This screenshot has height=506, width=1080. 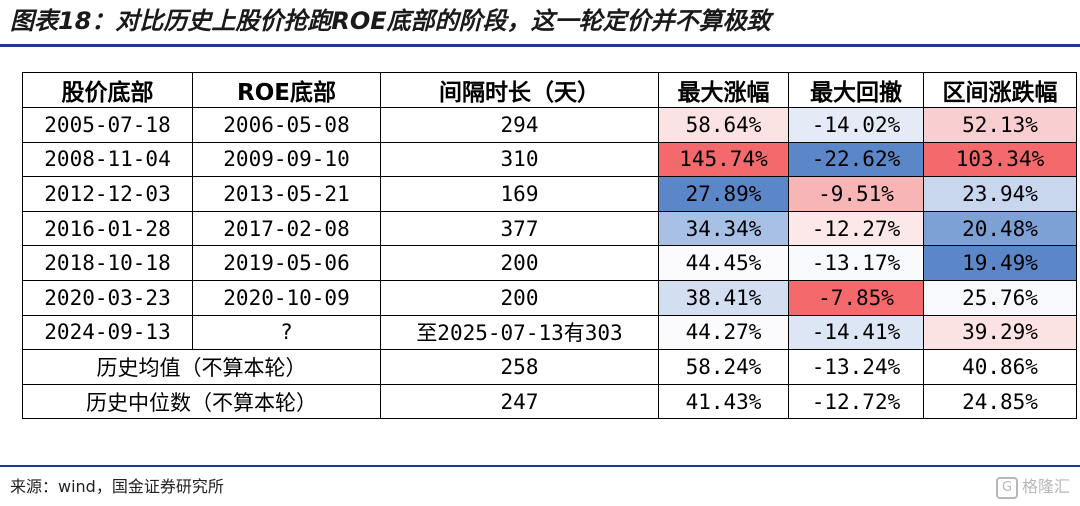 What do you see at coordinates (723, 194) in the screenshot?
I see `table-cell: 27.89%` at bounding box center [723, 194].